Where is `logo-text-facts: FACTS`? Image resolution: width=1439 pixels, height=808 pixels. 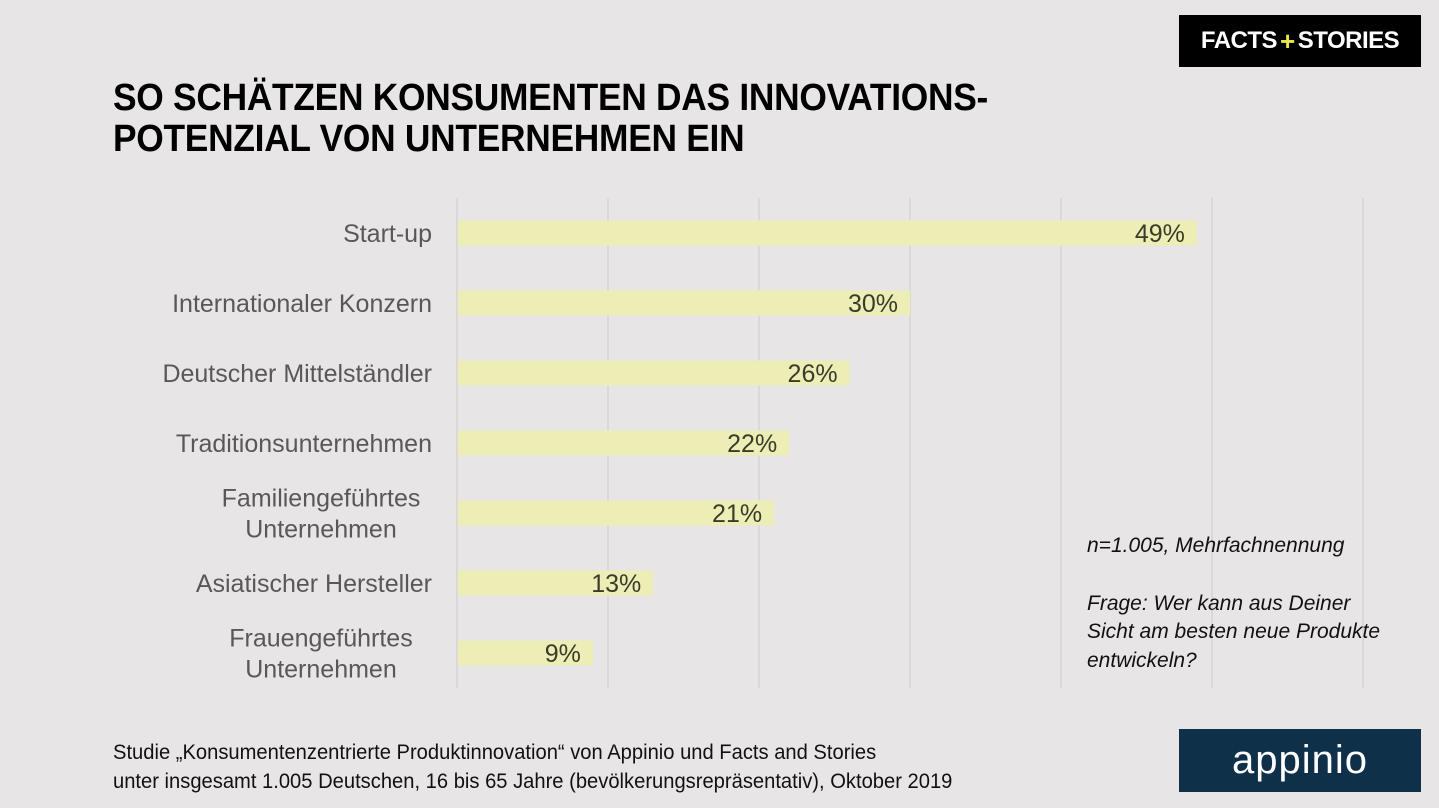
logo-text-facts: FACTS is located at coordinates (1239, 40).